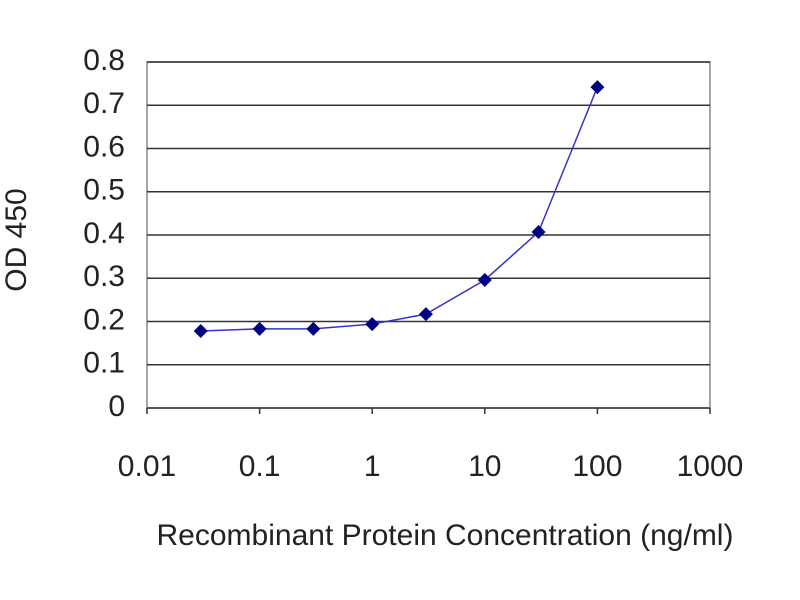 Image resolution: width=800 pixels, height=600 pixels. Describe the element at coordinates (104, 276) in the screenshot. I see `y-tick-label: 0.3` at that location.